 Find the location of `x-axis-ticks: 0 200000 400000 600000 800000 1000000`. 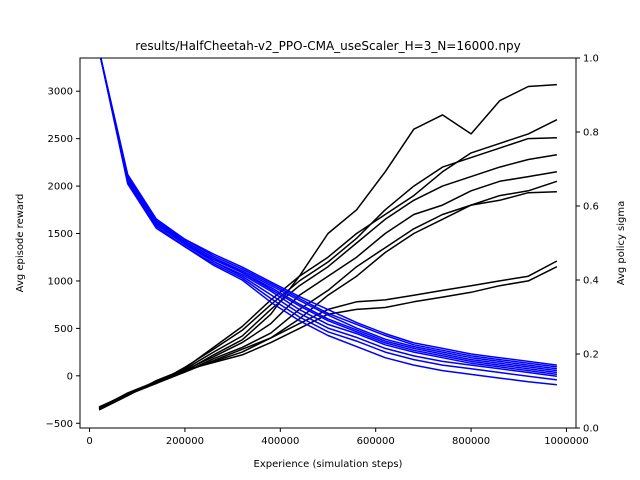

x-axis-ticks: 0 200000 400000 600000 800000 1000000 is located at coordinates (337, 437).